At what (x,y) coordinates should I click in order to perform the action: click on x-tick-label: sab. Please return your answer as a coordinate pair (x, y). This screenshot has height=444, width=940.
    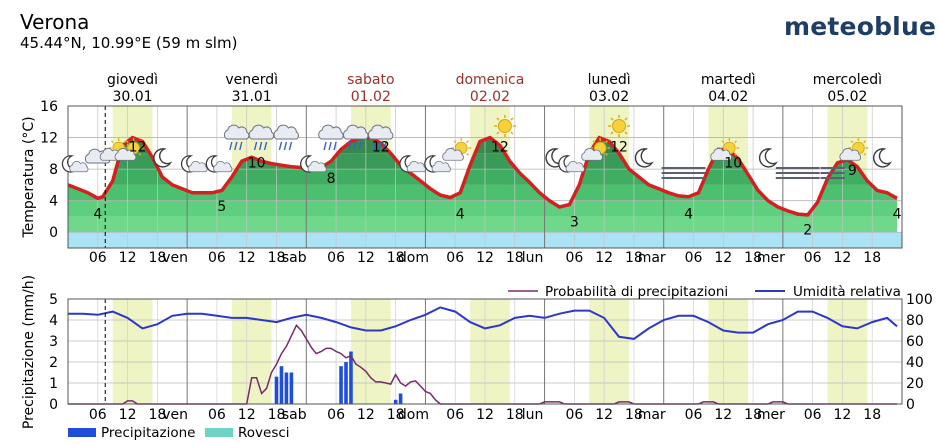
    Looking at the image, I should click on (294, 415).